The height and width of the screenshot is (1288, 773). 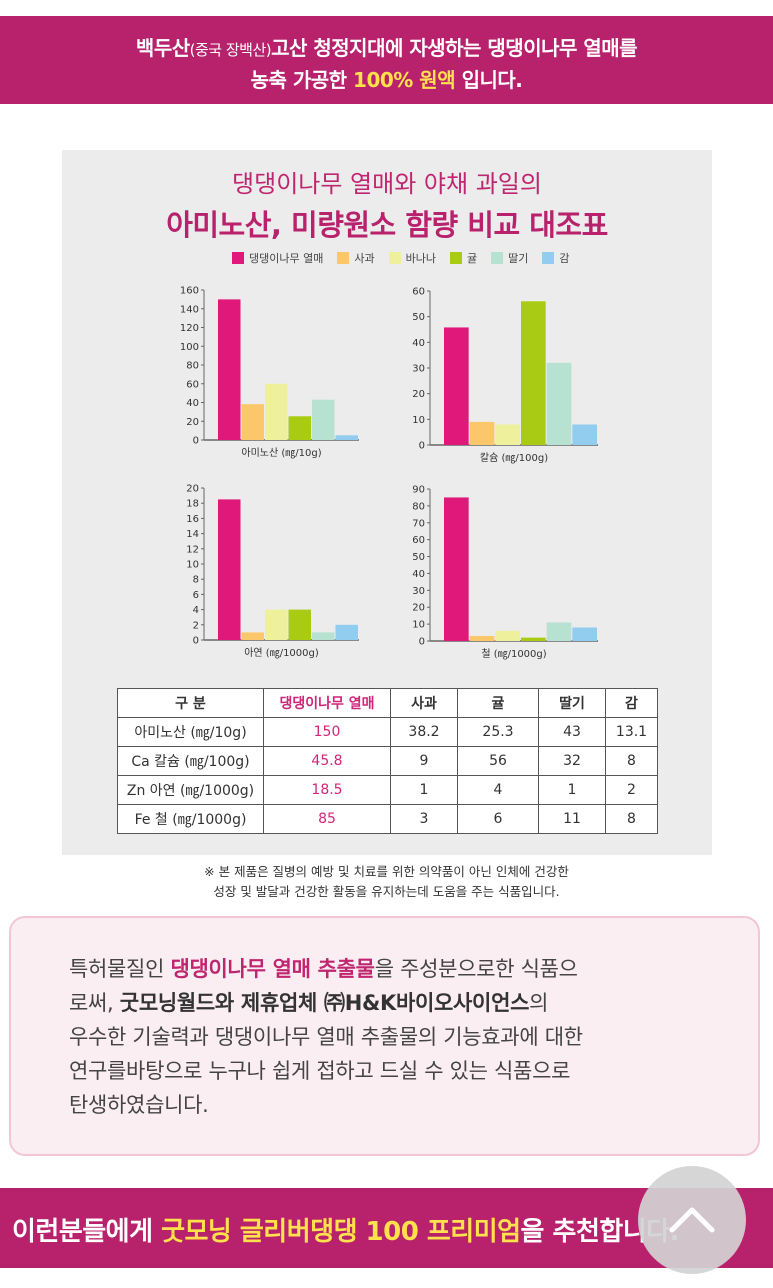 I want to click on table-row: Zn 아연 (㎎/1000g) 18.5 1 4 1 2, so click(x=387, y=790).